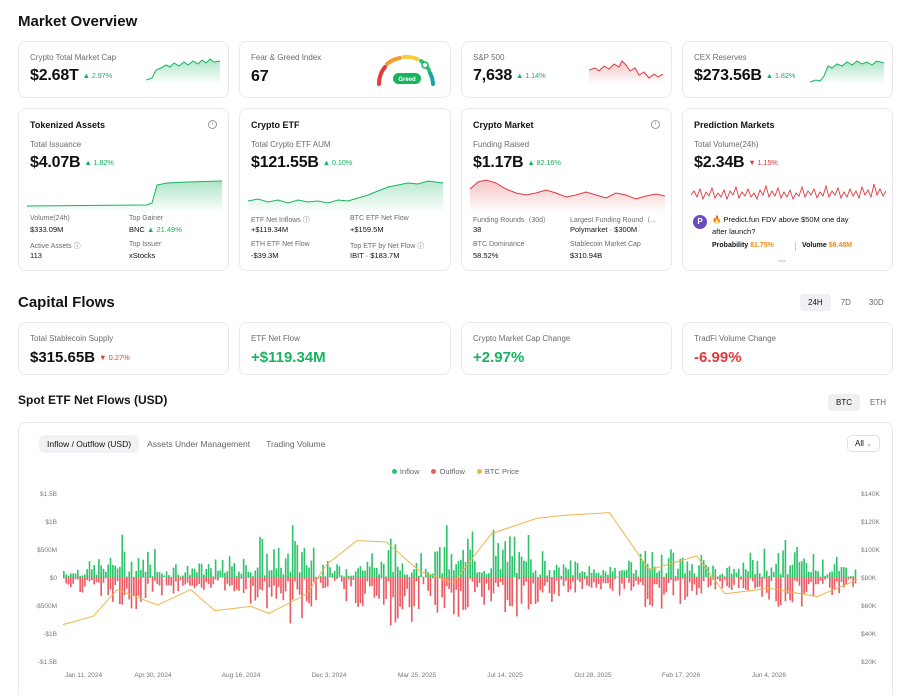  Describe the element at coordinates (815, 302) in the screenshot. I see `tab-24h: 24H` at that location.